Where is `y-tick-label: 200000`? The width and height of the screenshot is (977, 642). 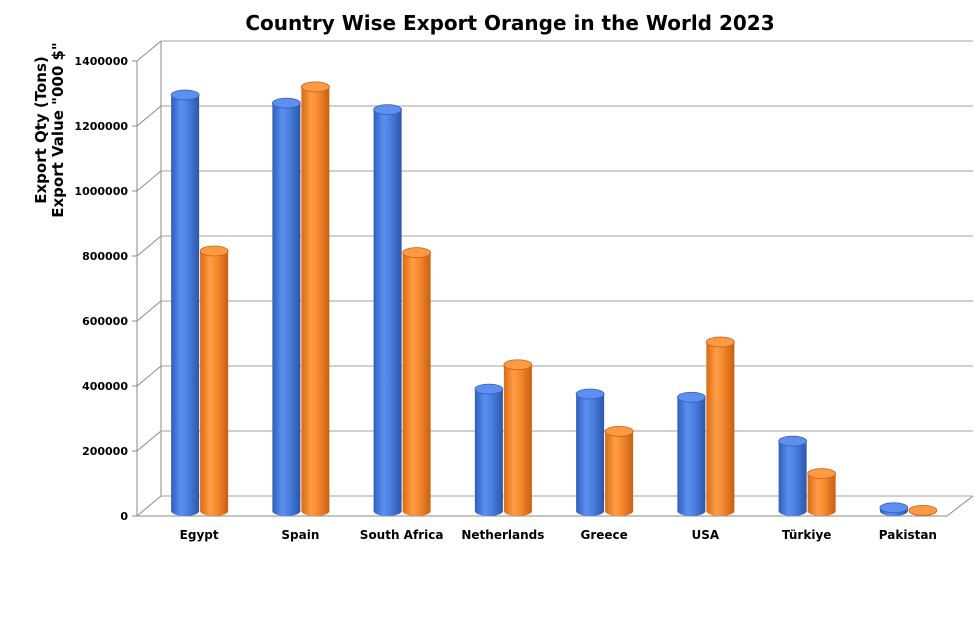 y-tick-label: 200000 is located at coordinates (105, 451).